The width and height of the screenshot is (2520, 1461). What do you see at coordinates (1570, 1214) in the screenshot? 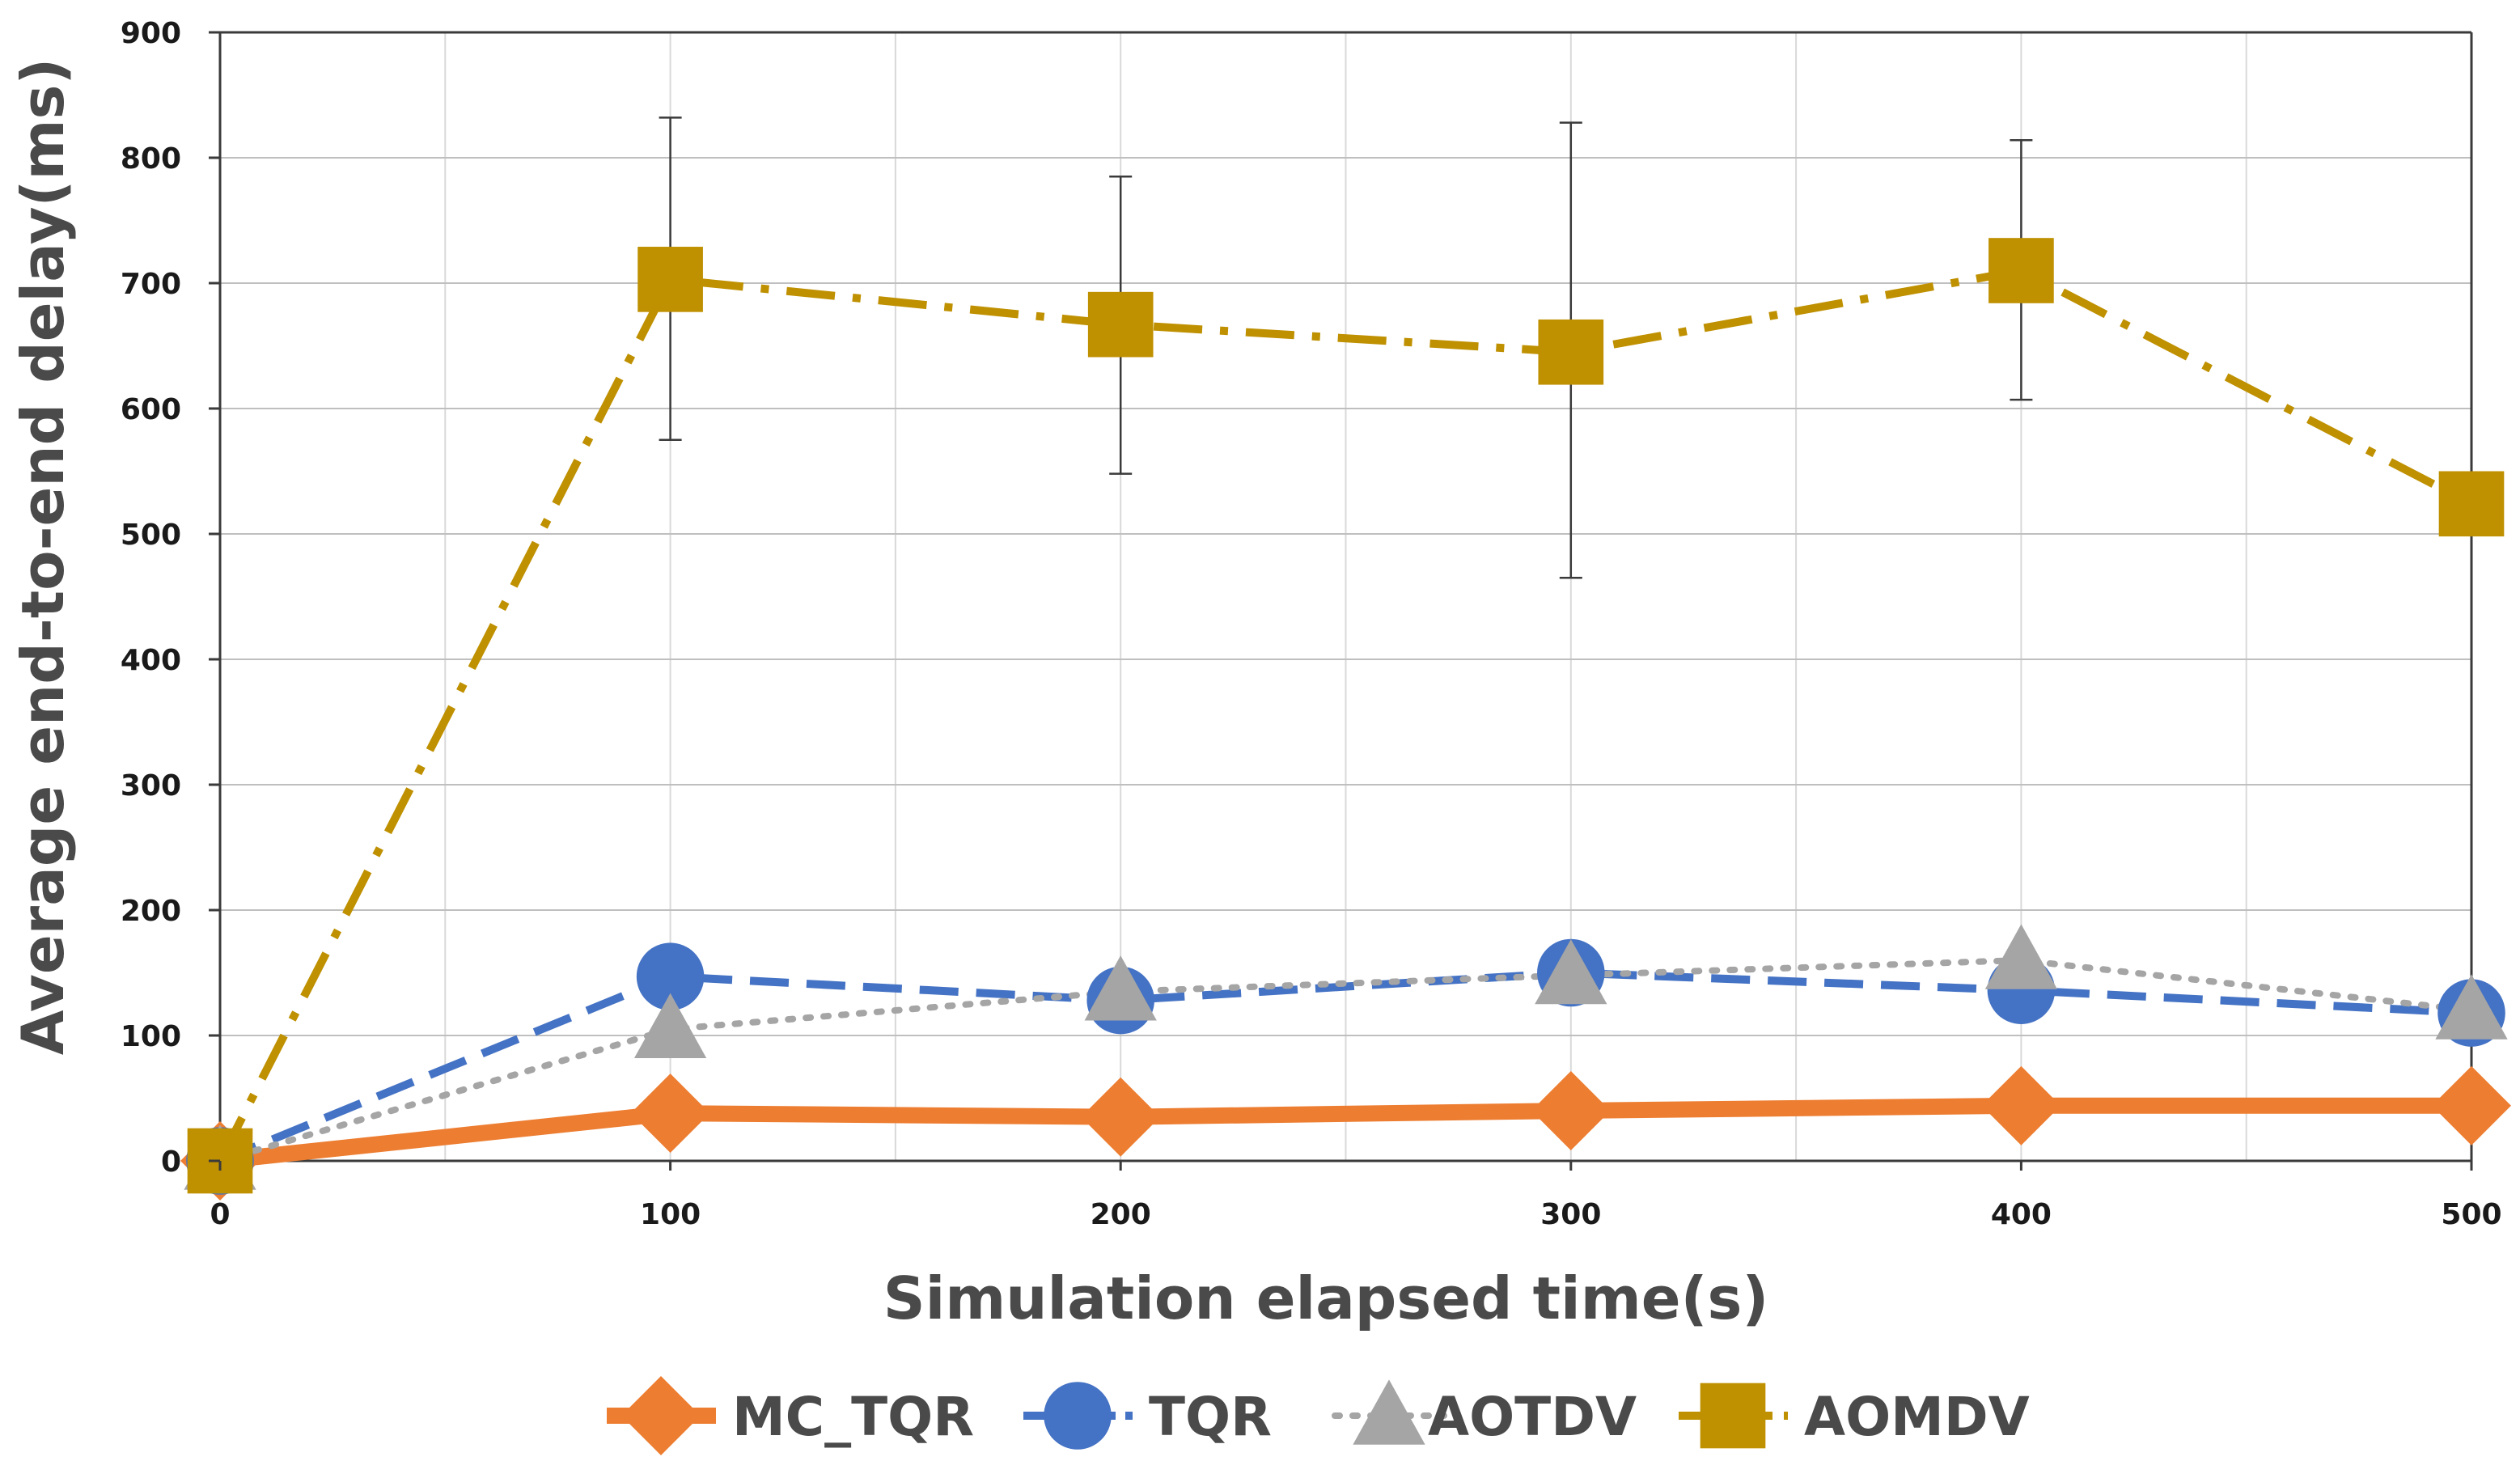
I see `x-tick-label: 300` at bounding box center [1570, 1214].